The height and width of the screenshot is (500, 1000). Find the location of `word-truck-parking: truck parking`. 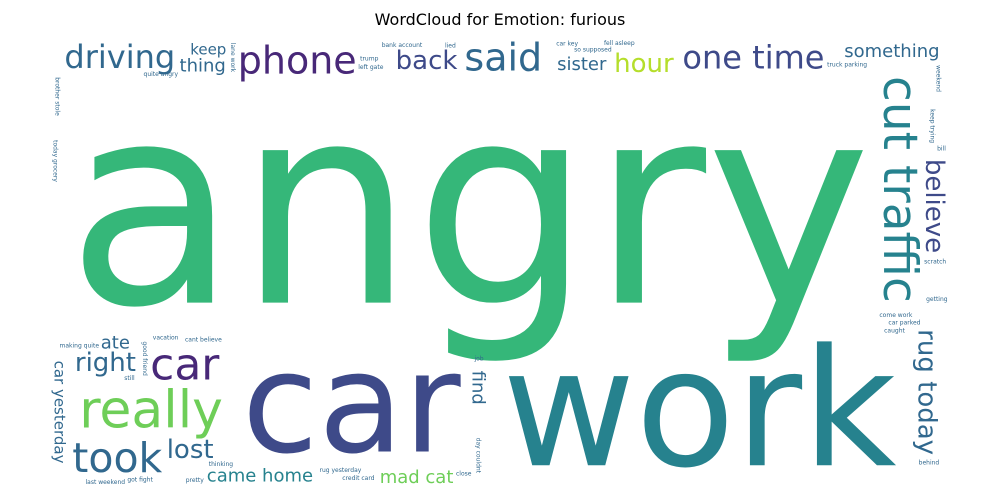

word-truck-parking: truck parking is located at coordinates (847, 64).